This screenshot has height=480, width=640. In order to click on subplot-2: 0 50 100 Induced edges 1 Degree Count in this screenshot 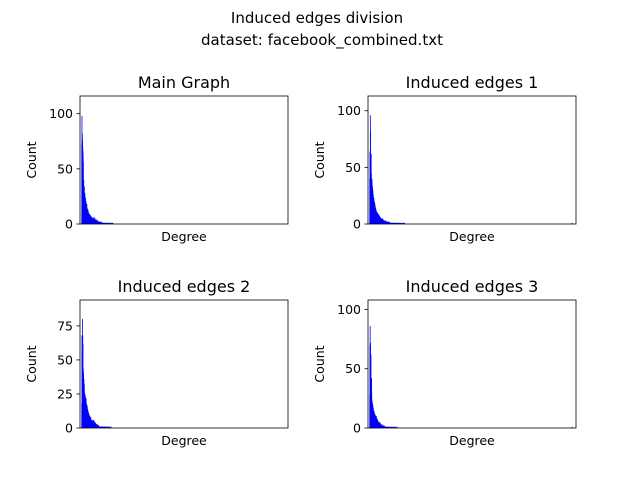, I will do `click(444, 158)`.